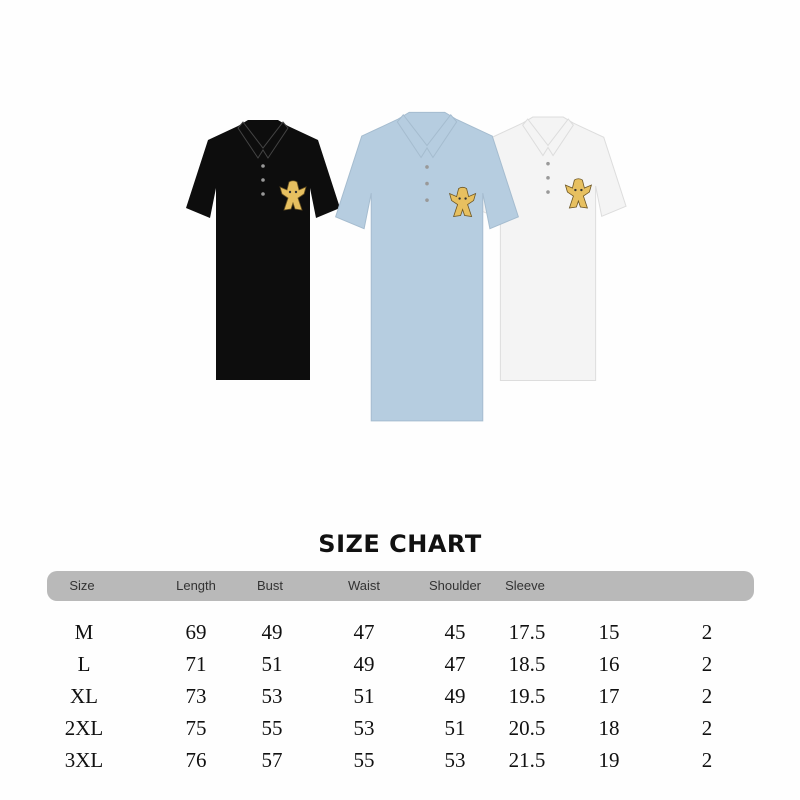 This screenshot has height=800, width=800. I want to click on table-cell: 17.5, so click(527, 632).